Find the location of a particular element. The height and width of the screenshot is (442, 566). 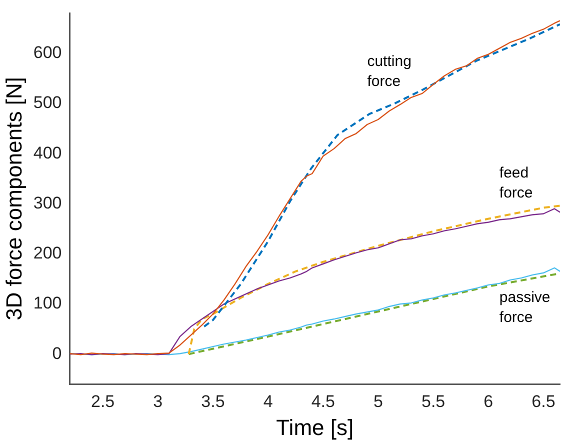

x-tick-label: 6.5 is located at coordinates (544, 402).